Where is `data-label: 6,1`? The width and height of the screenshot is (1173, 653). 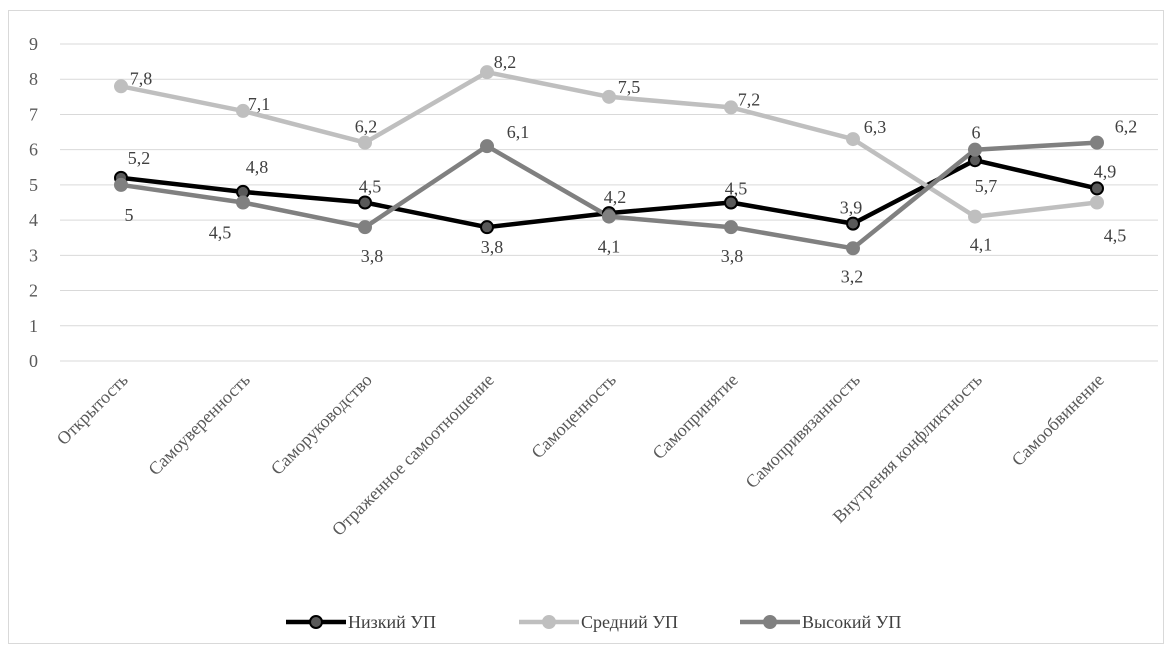 data-label: 6,1 is located at coordinates (518, 132).